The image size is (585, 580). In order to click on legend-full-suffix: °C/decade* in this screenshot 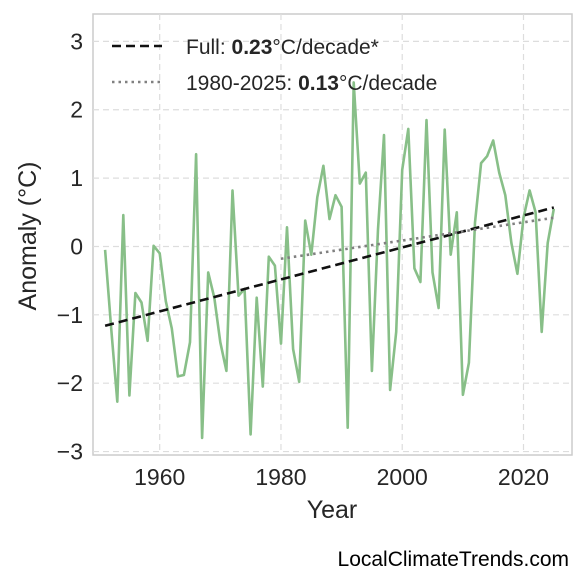, I will do `click(325, 47)`.